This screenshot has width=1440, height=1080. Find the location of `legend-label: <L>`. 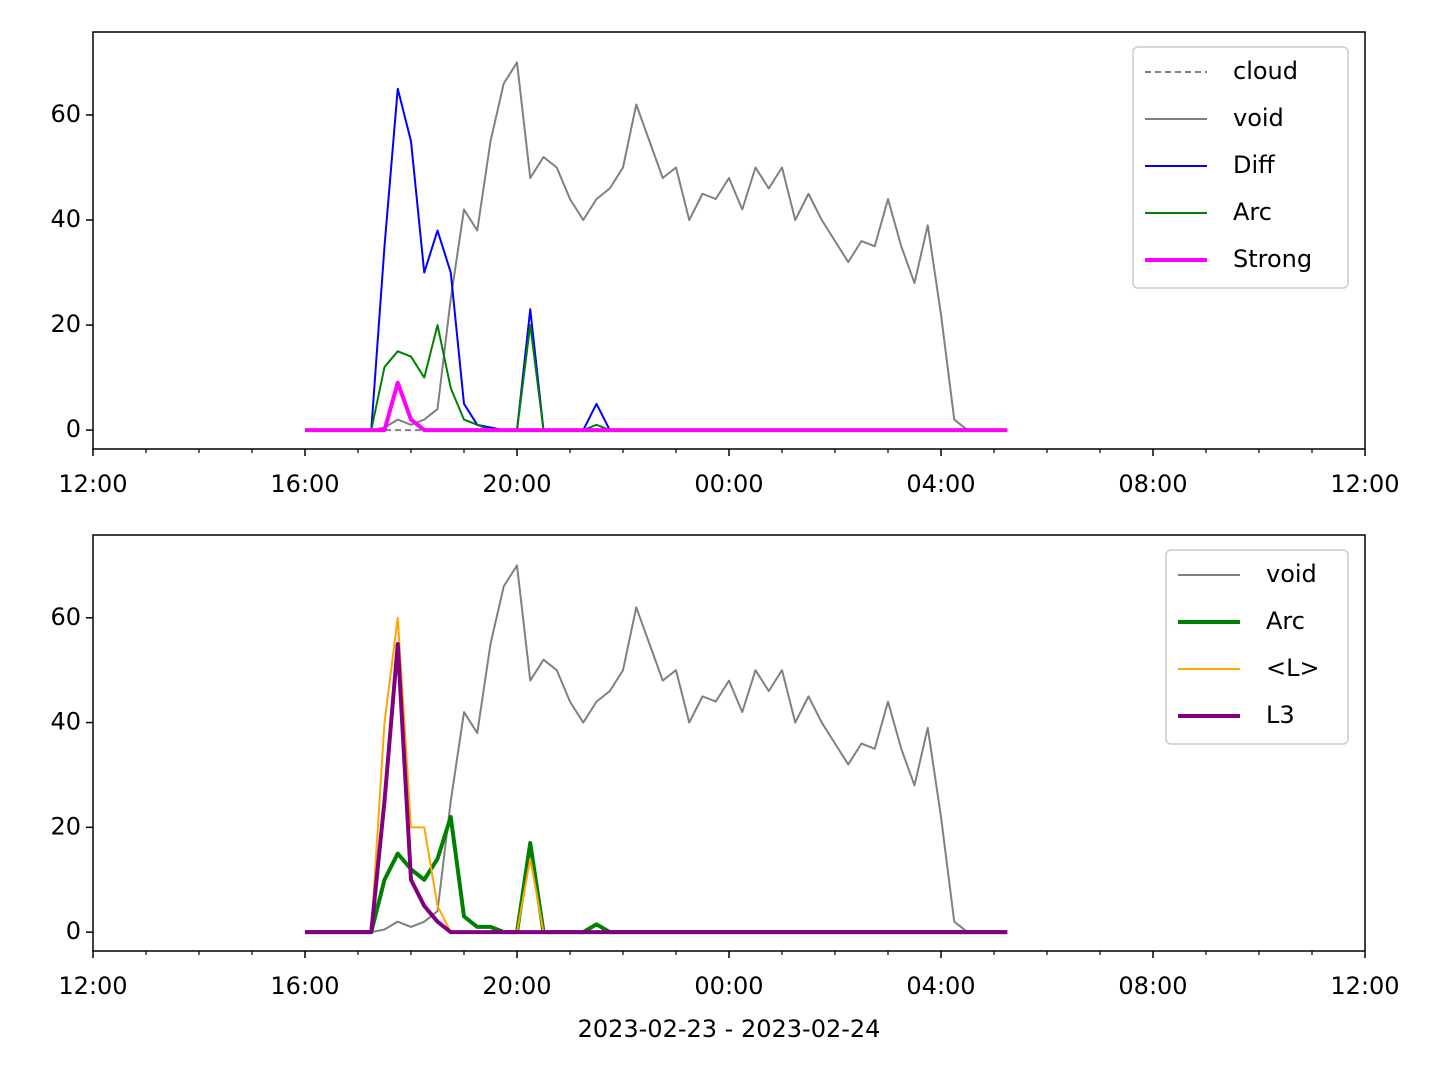

legend-label: <L> is located at coordinates (1293, 668).